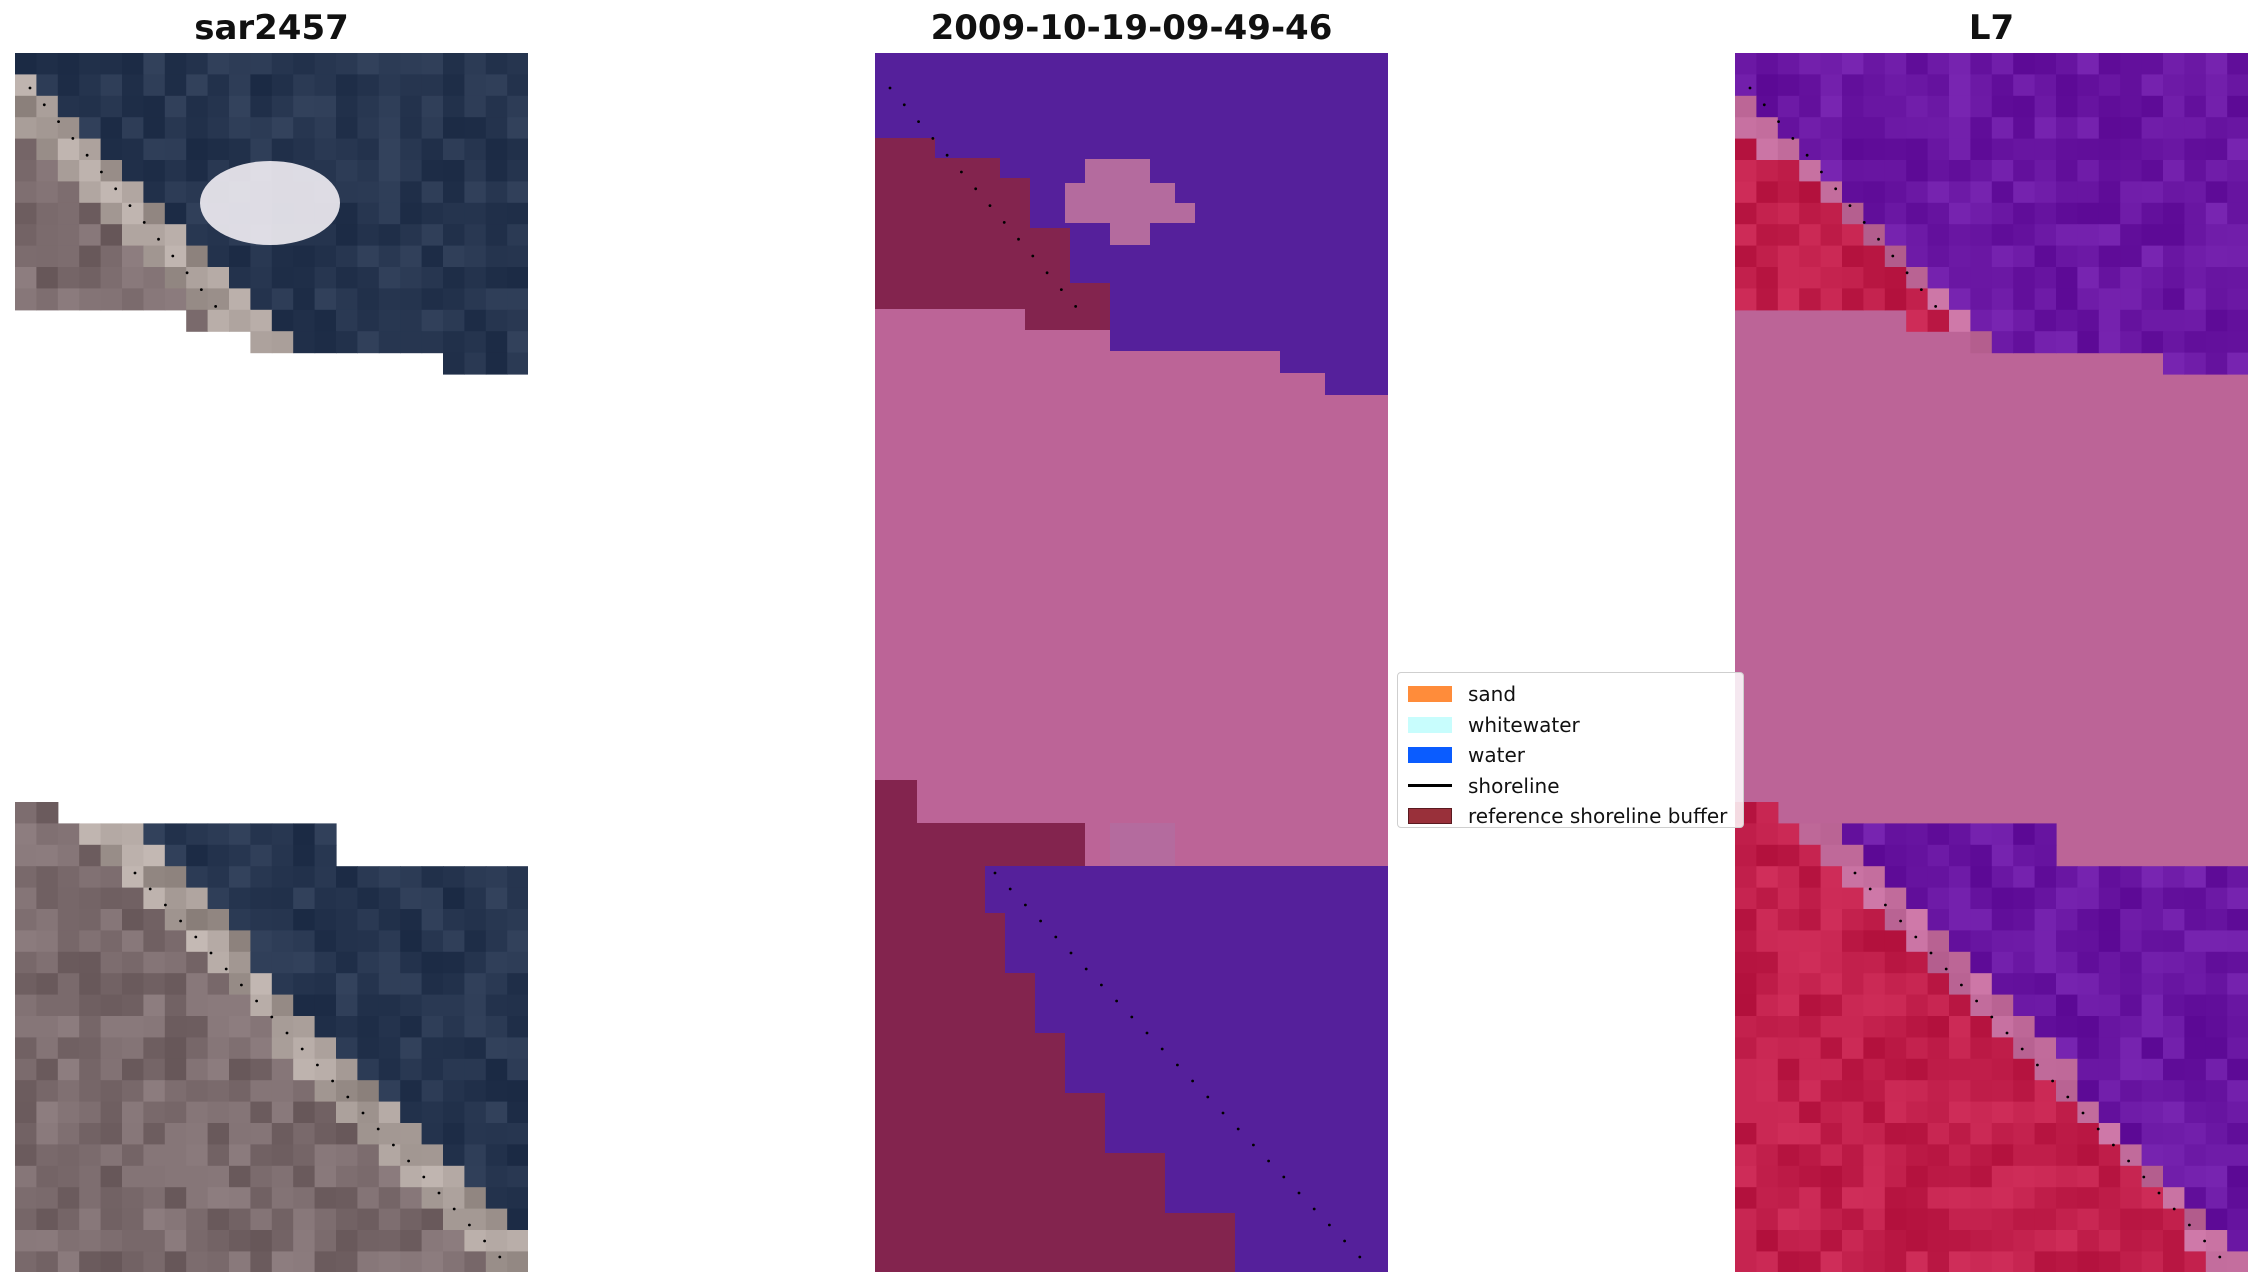  What do you see at coordinates (1514, 785) in the screenshot?
I see `legend-label: shoreline` at bounding box center [1514, 785].